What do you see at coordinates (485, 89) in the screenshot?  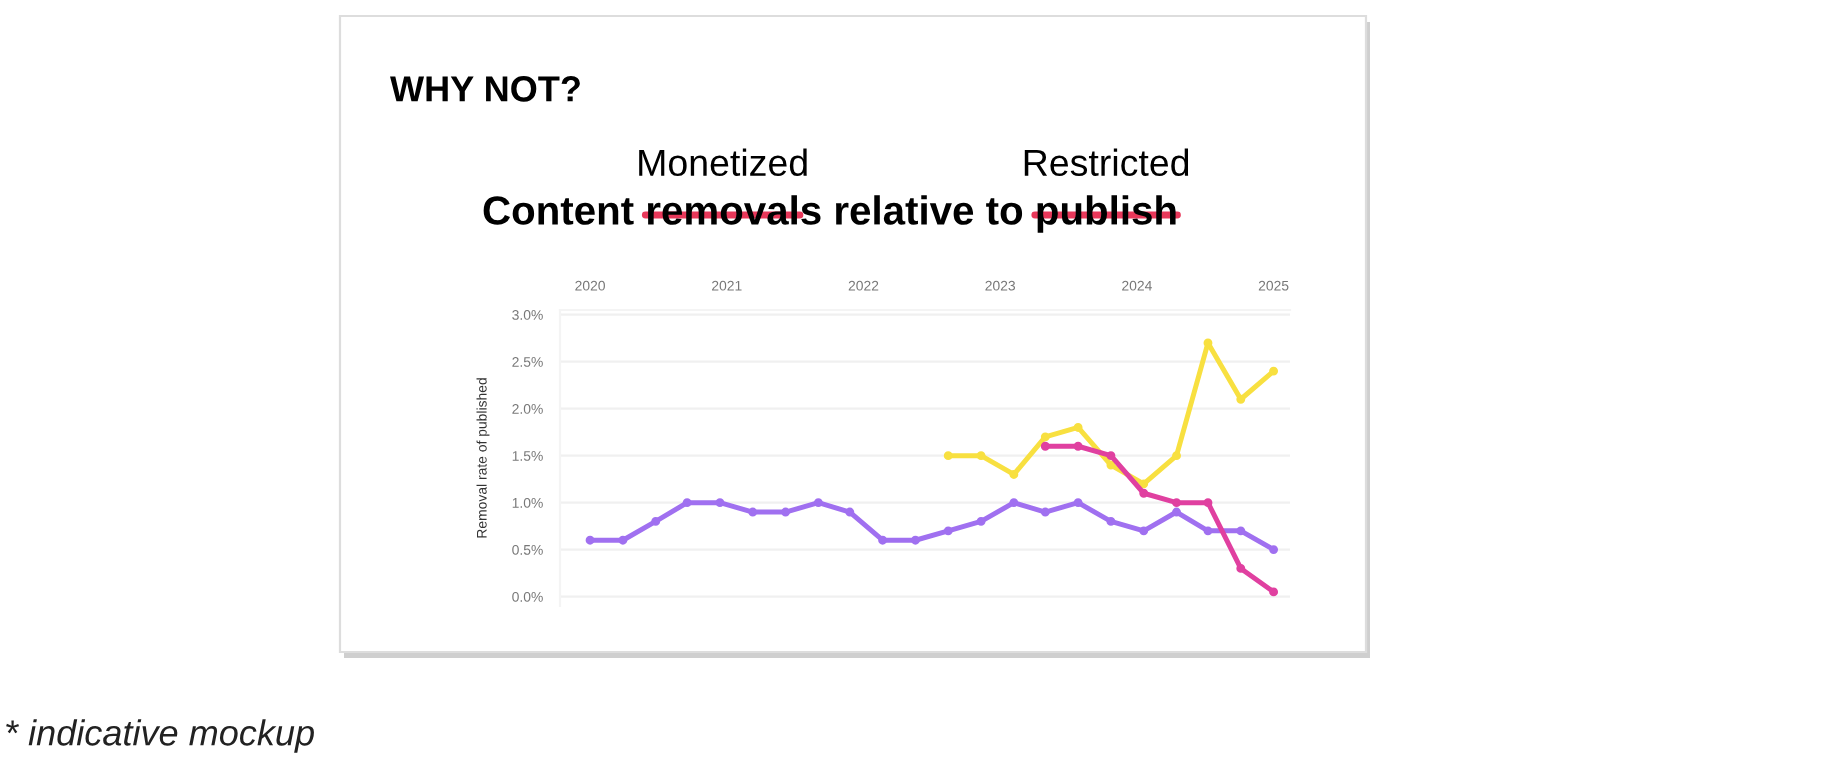 I see `chart-subtitle: WHY NOT?` at bounding box center [485, 89].